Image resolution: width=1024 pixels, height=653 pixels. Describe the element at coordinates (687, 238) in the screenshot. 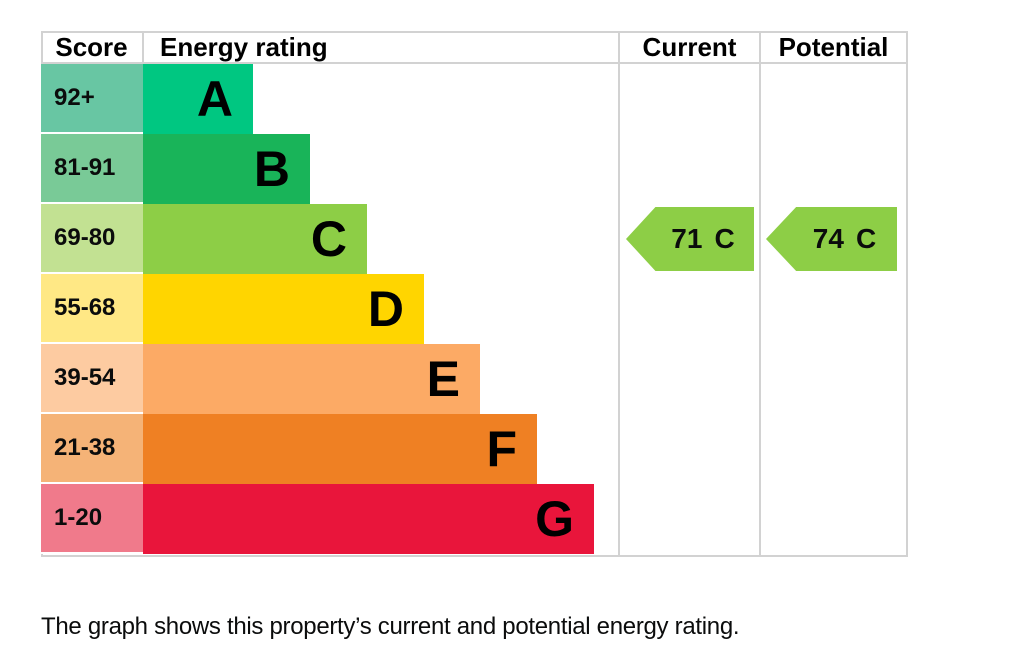

I see `current-rating-value: 71` at that location.